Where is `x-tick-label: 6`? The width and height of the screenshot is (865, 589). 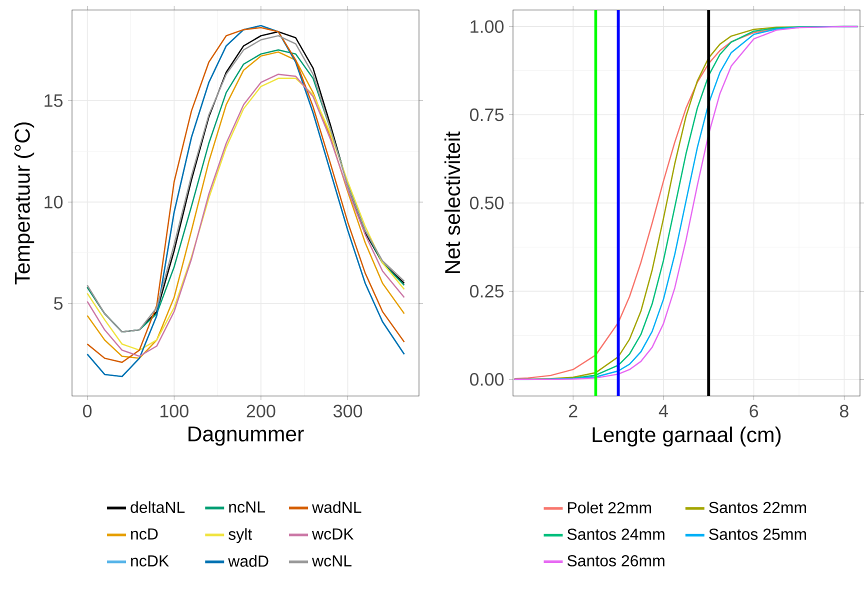
x-tick-label: 6 is located at coordinates (754, 411).